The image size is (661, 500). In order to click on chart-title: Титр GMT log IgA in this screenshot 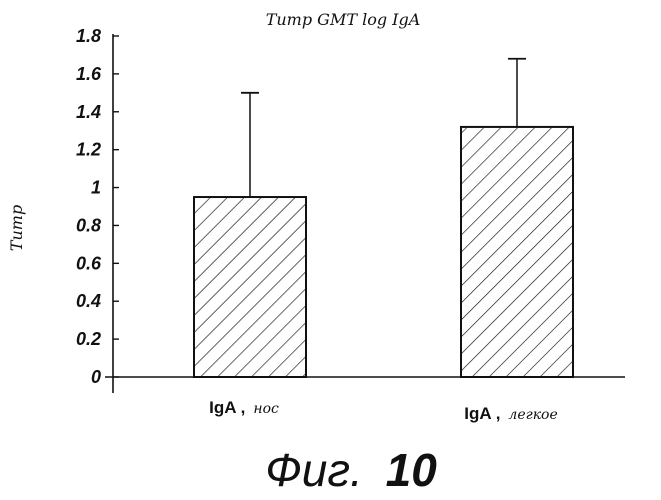, I will do `click(343, 19)`.